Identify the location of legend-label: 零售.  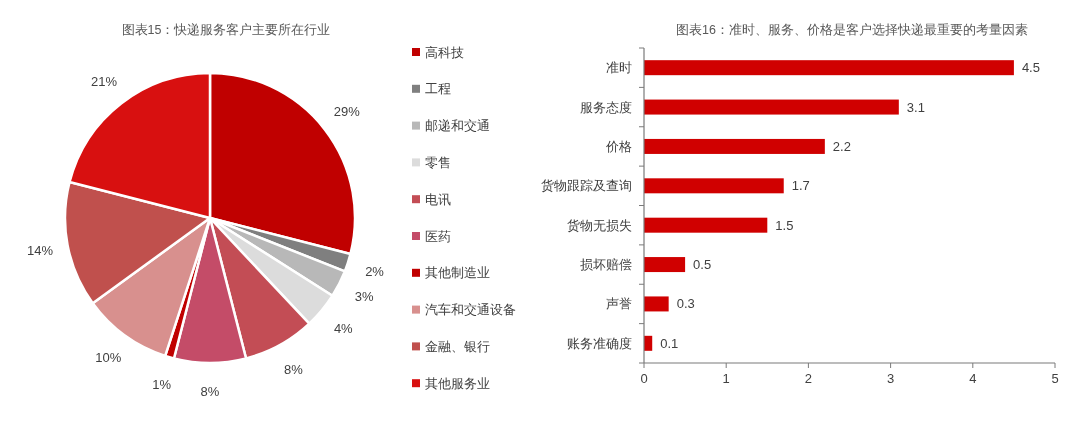
(438, 162).